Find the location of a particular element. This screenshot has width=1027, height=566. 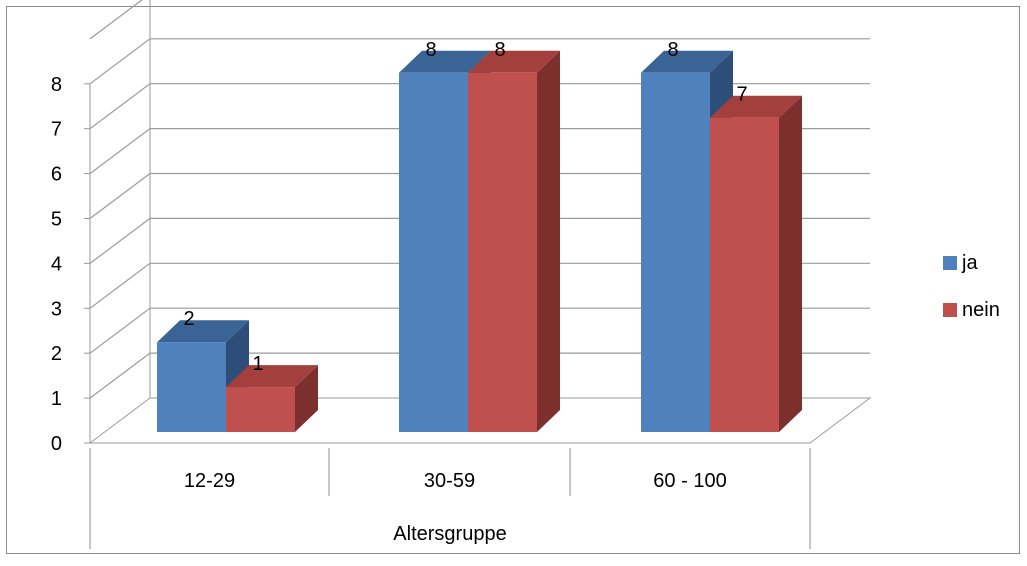

y-tick-label: 2 is located at coordinates (56, 354).